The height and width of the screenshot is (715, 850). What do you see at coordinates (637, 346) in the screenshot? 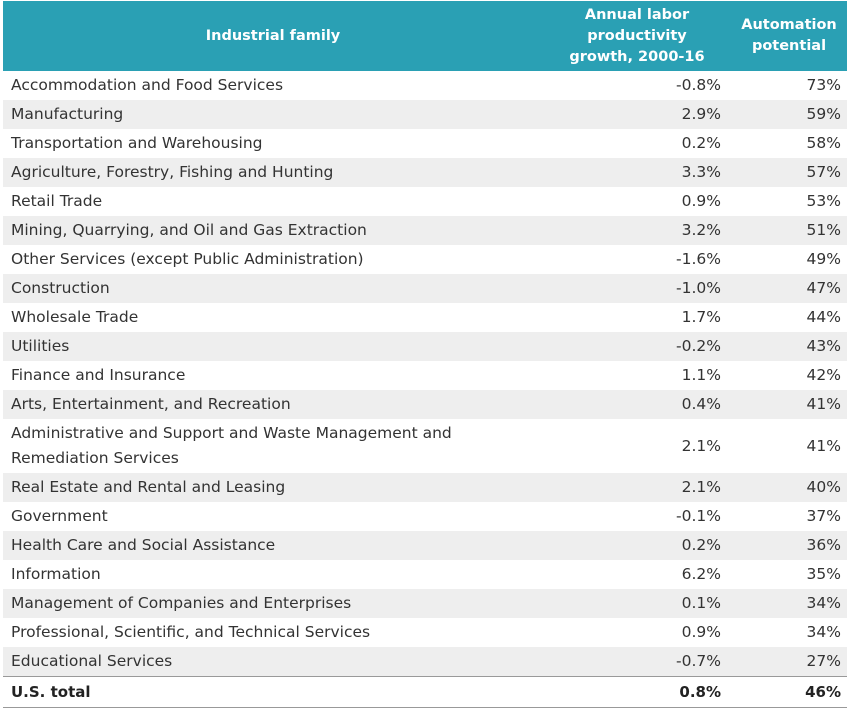
I see `growth-cell: -0.2%` at bounding box center [637, 346].